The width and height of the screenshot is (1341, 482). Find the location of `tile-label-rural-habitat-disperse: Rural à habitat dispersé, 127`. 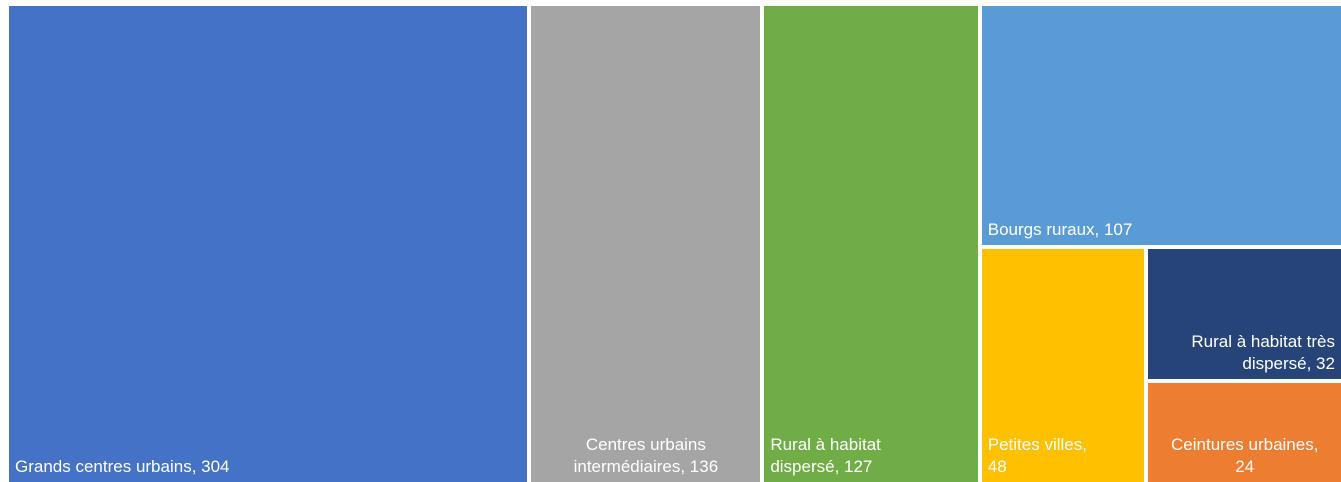

tile-label-rural-habitat-disperse: Rural à habitat dispersé, 127 is located at coordinates (825, 455).